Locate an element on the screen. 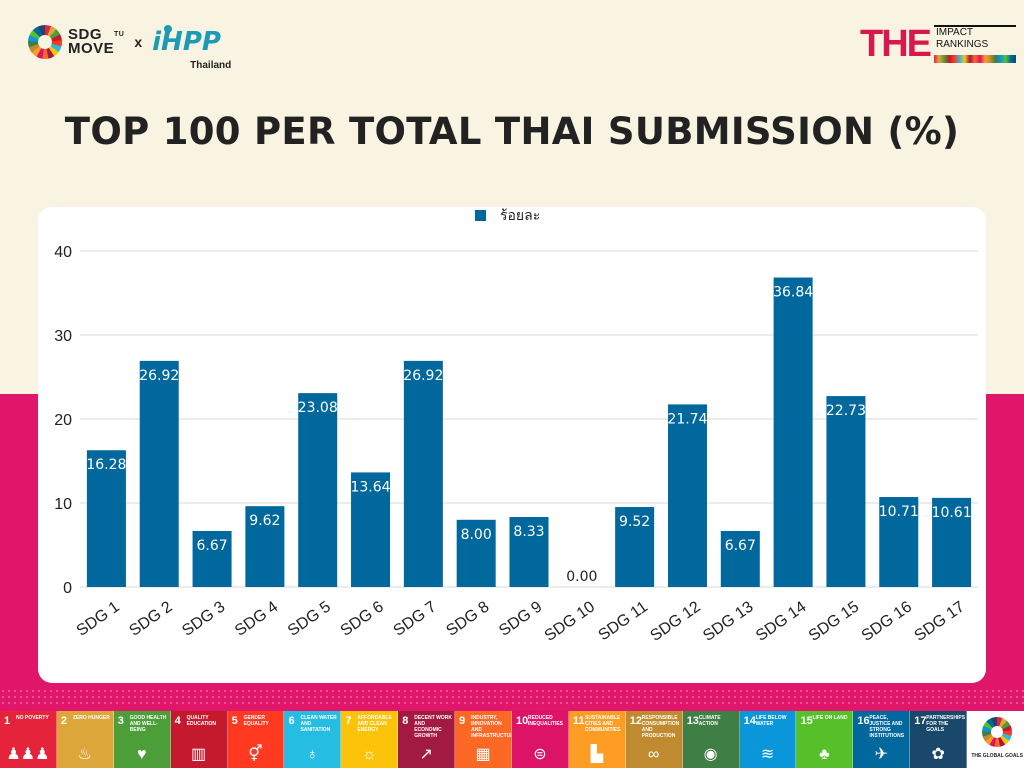  sdg-wheel-icon is located at coordinates (45, 42).